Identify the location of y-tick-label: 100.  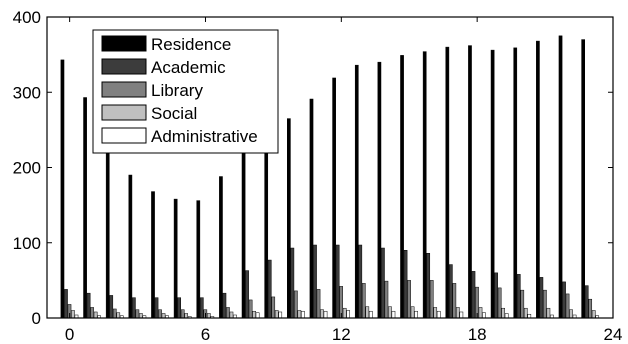
(27, 243).